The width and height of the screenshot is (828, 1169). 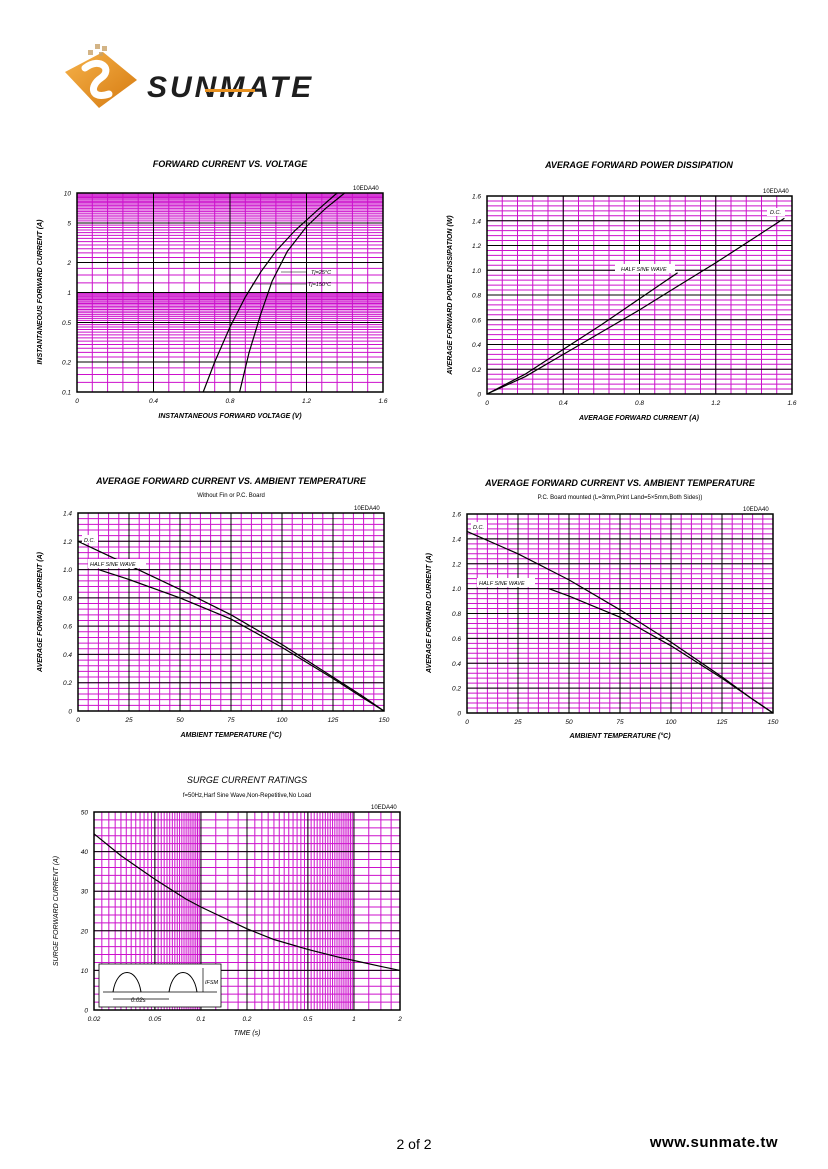 What do you see at coordinates (200, 1019) in the screenshot?
I see `x-tick-label: 0.1` at bounding box center [200, 1019].